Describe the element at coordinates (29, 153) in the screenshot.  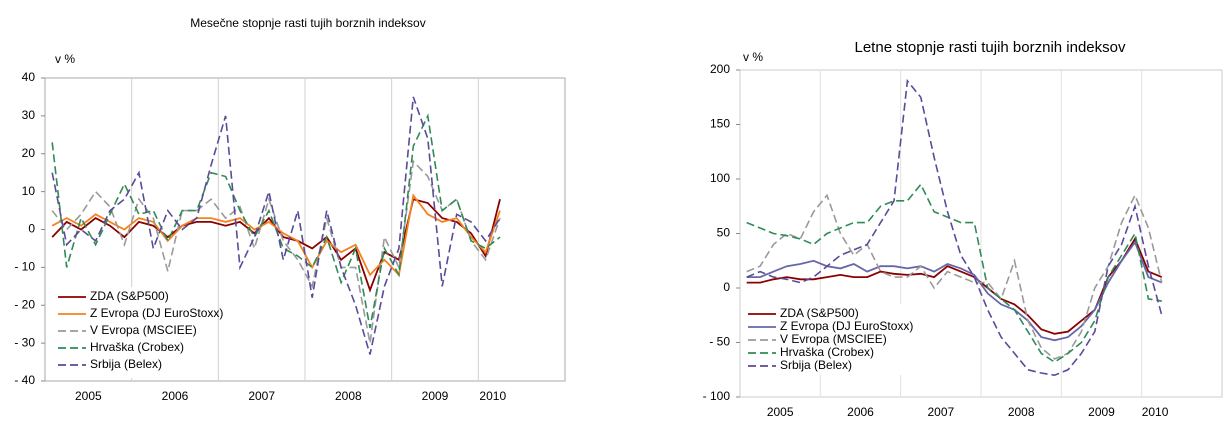
I see `y-tick-label: 20` at that location.